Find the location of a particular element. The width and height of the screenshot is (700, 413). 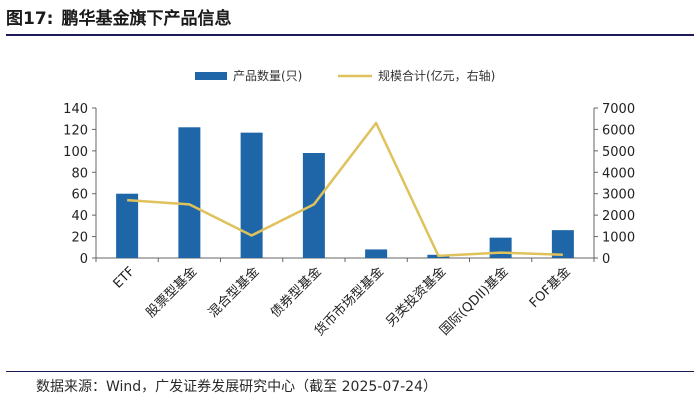

left-tick-label: 60 is located at coordinates (79, 195).